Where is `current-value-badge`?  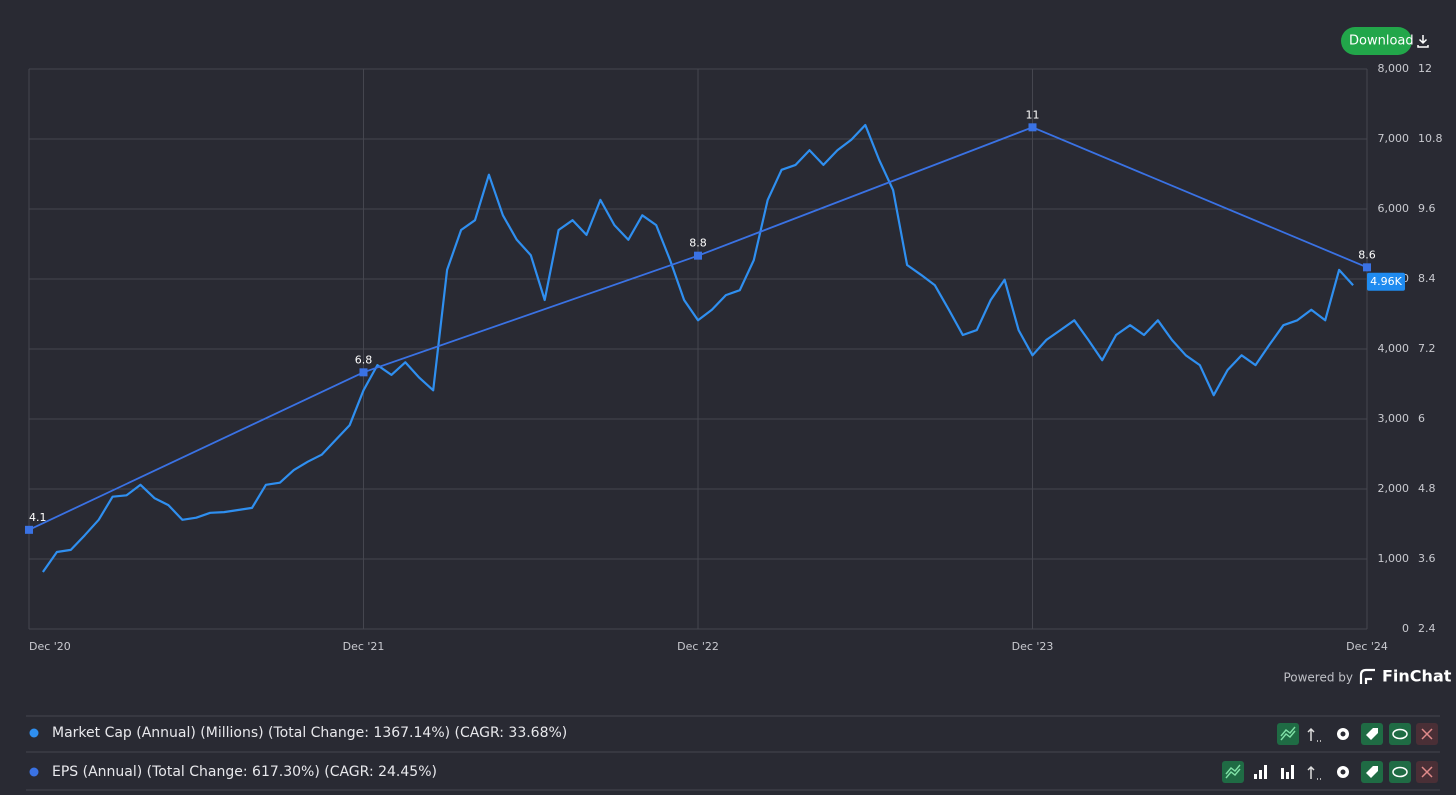
current-value-badge is located at coordinates (1386, 281).